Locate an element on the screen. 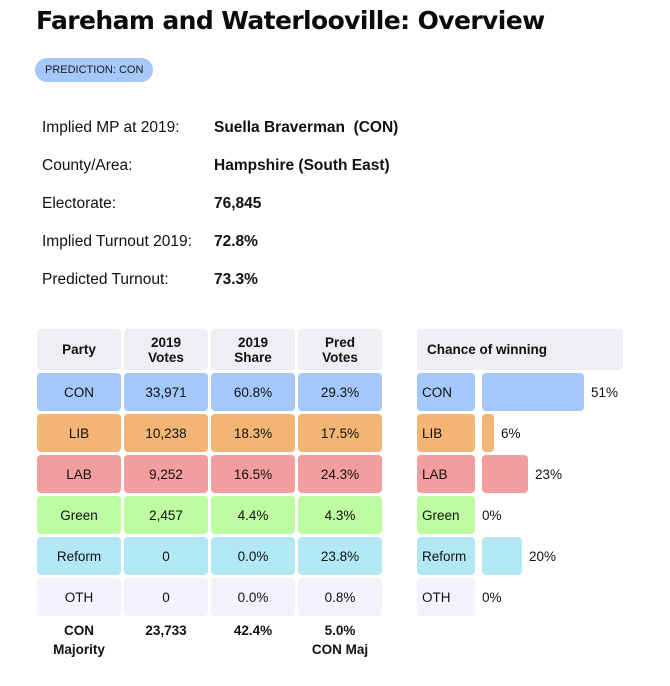  footer-pred-majority: 5.0% CON Maj is located at coordinates (340, 640).